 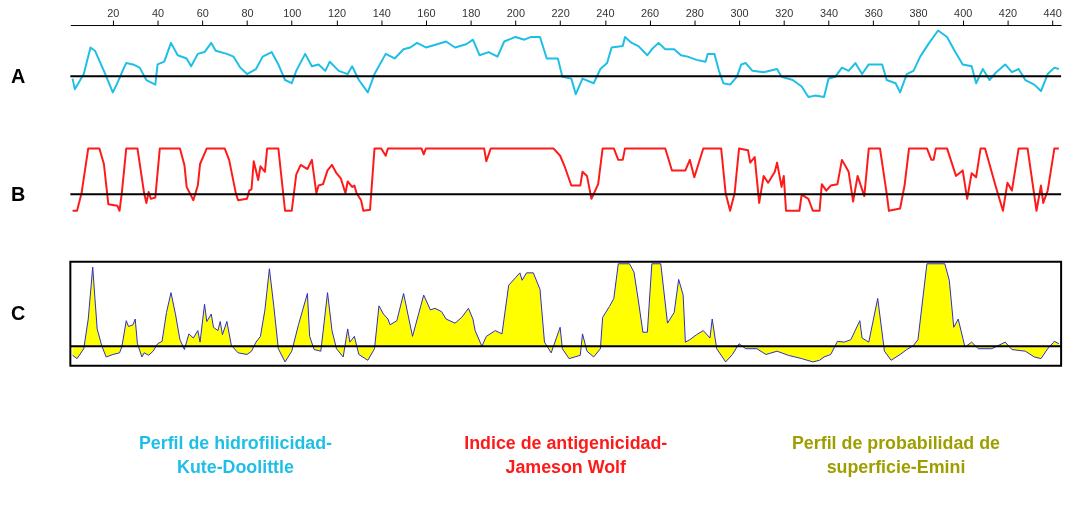 What do you see at coordinates (1008, 12) in the screenshot?
I see `x-tick-label: 420` at bounding box center [1008, 12].